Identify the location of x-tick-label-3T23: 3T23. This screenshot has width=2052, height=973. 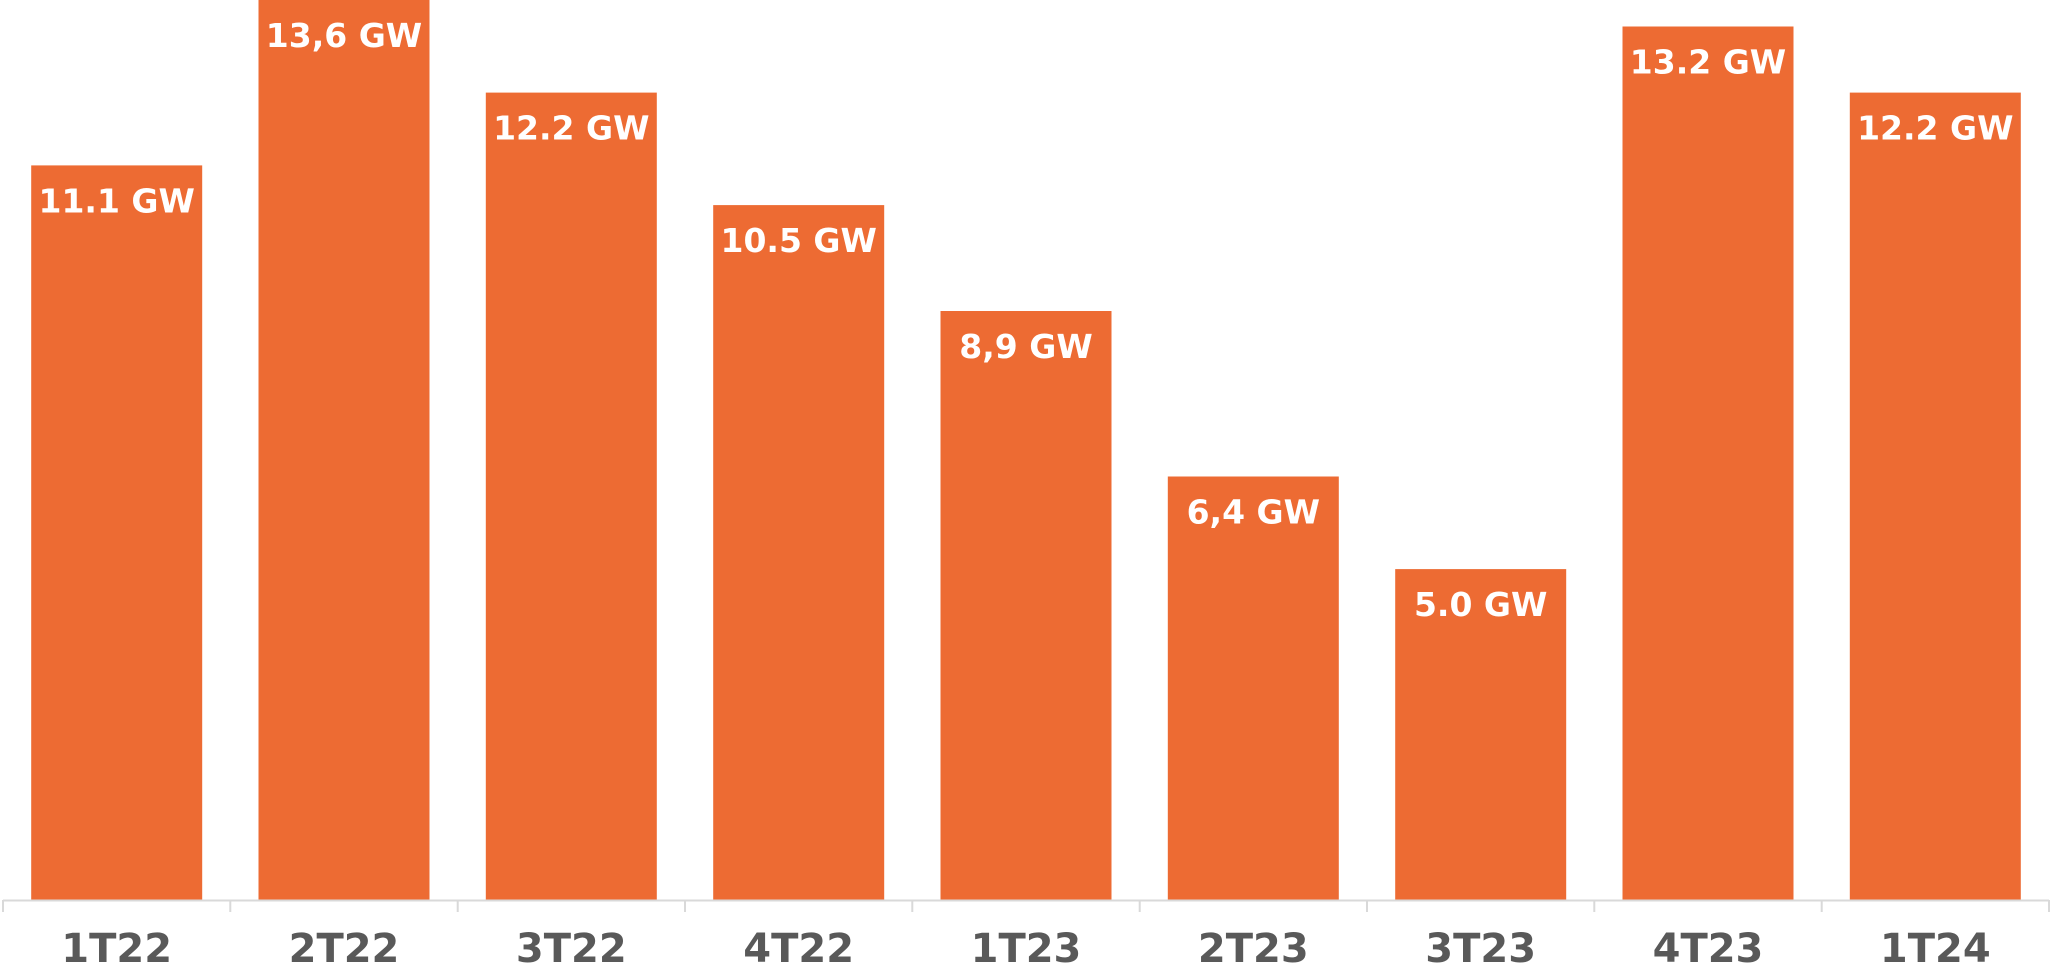
(1480, 949).